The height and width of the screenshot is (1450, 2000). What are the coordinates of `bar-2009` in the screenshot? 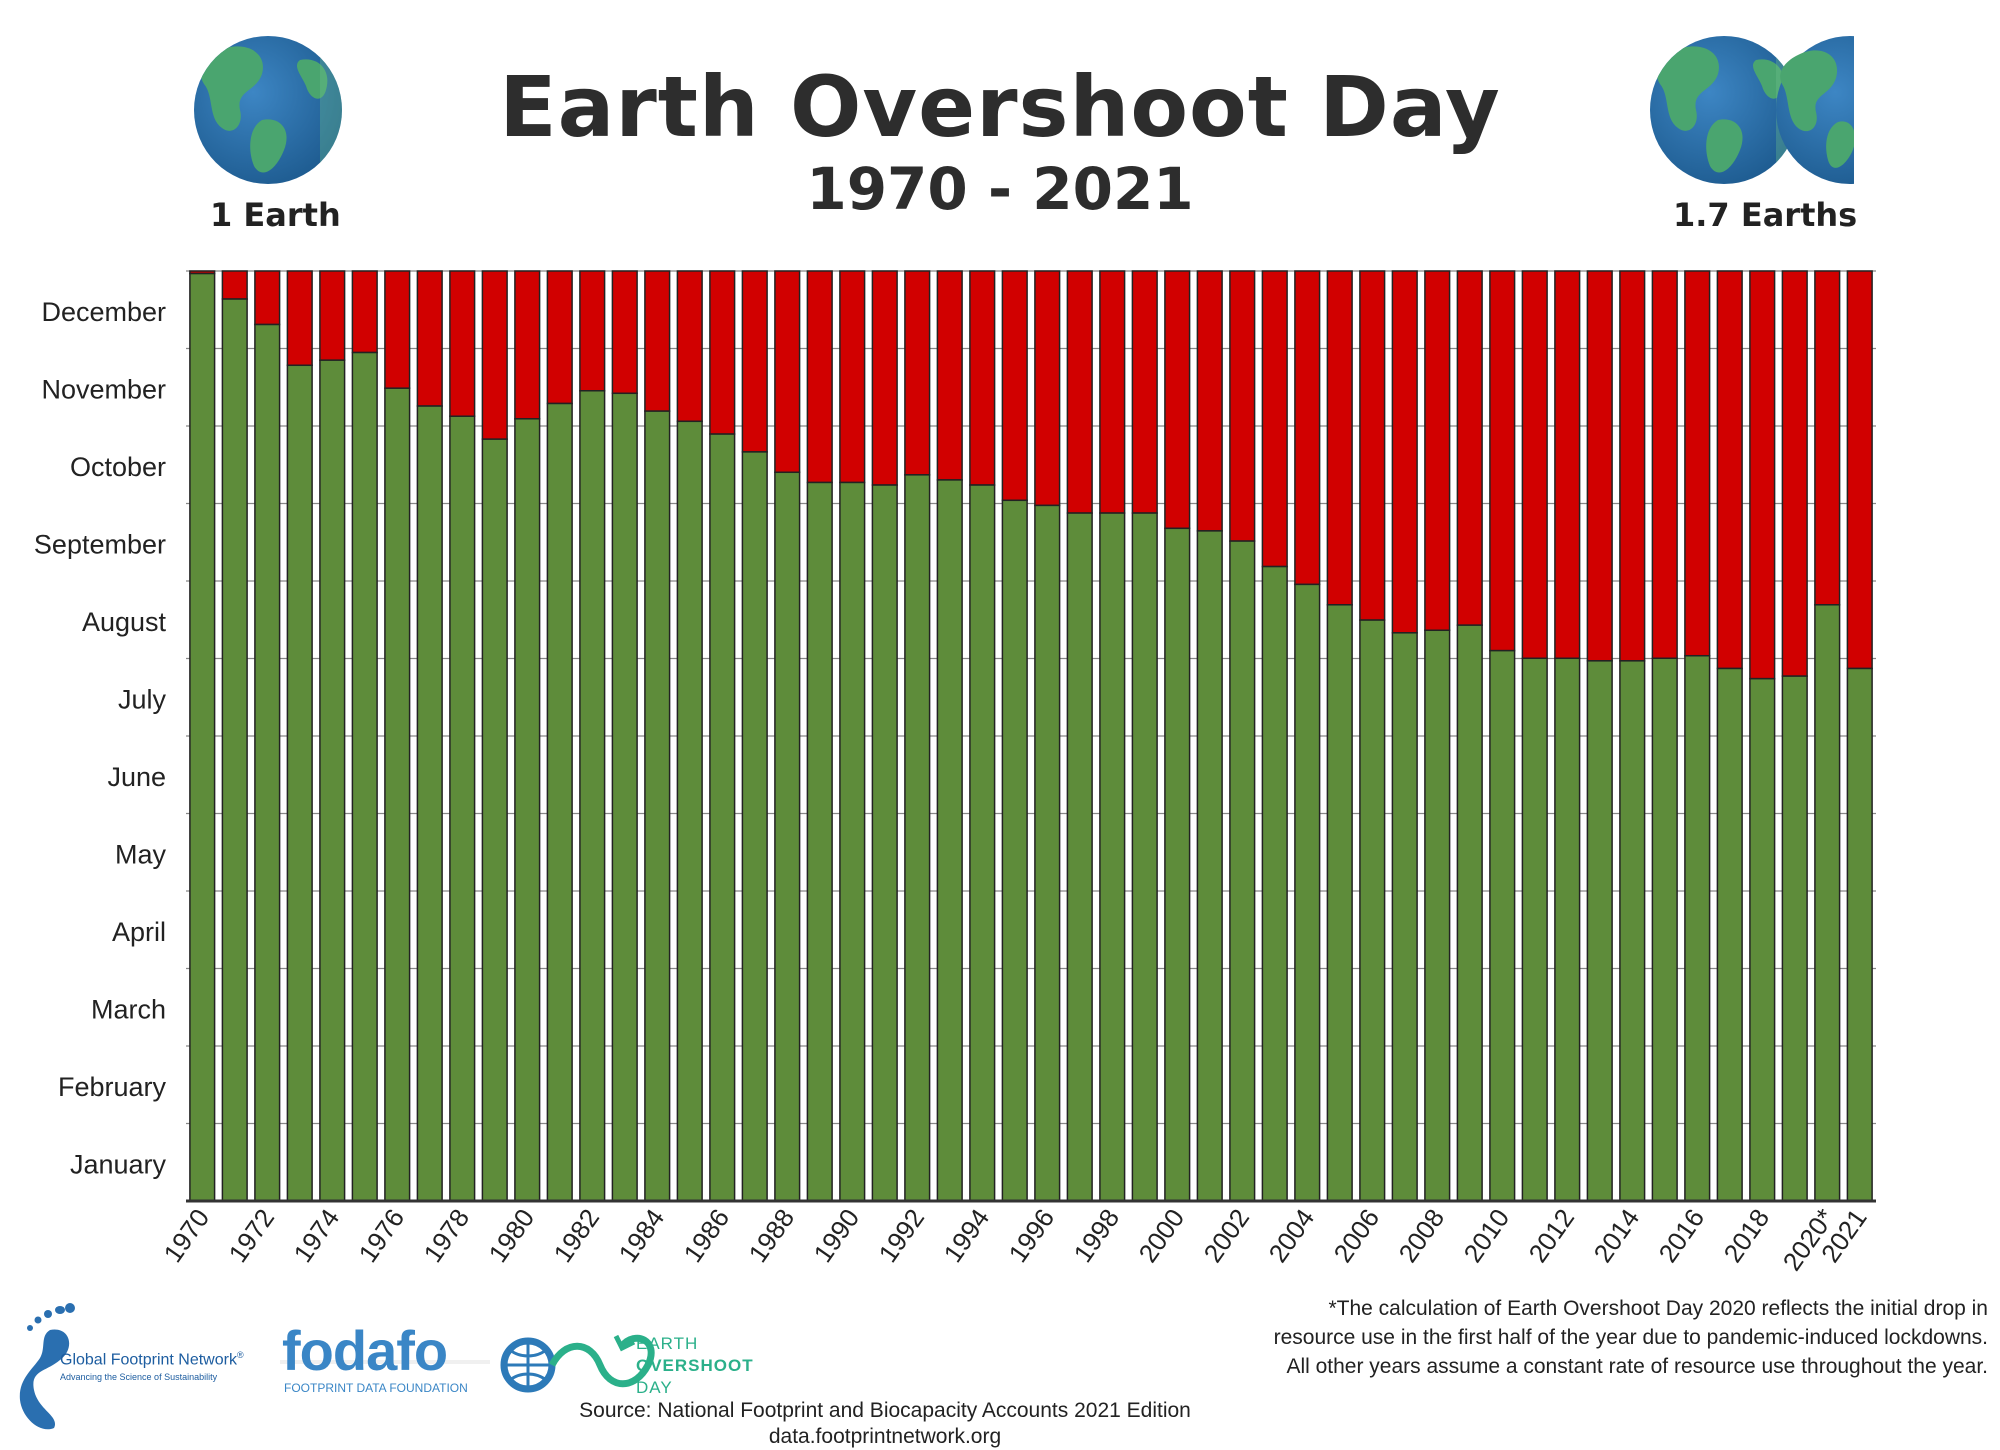 It's located at (1469, 913).